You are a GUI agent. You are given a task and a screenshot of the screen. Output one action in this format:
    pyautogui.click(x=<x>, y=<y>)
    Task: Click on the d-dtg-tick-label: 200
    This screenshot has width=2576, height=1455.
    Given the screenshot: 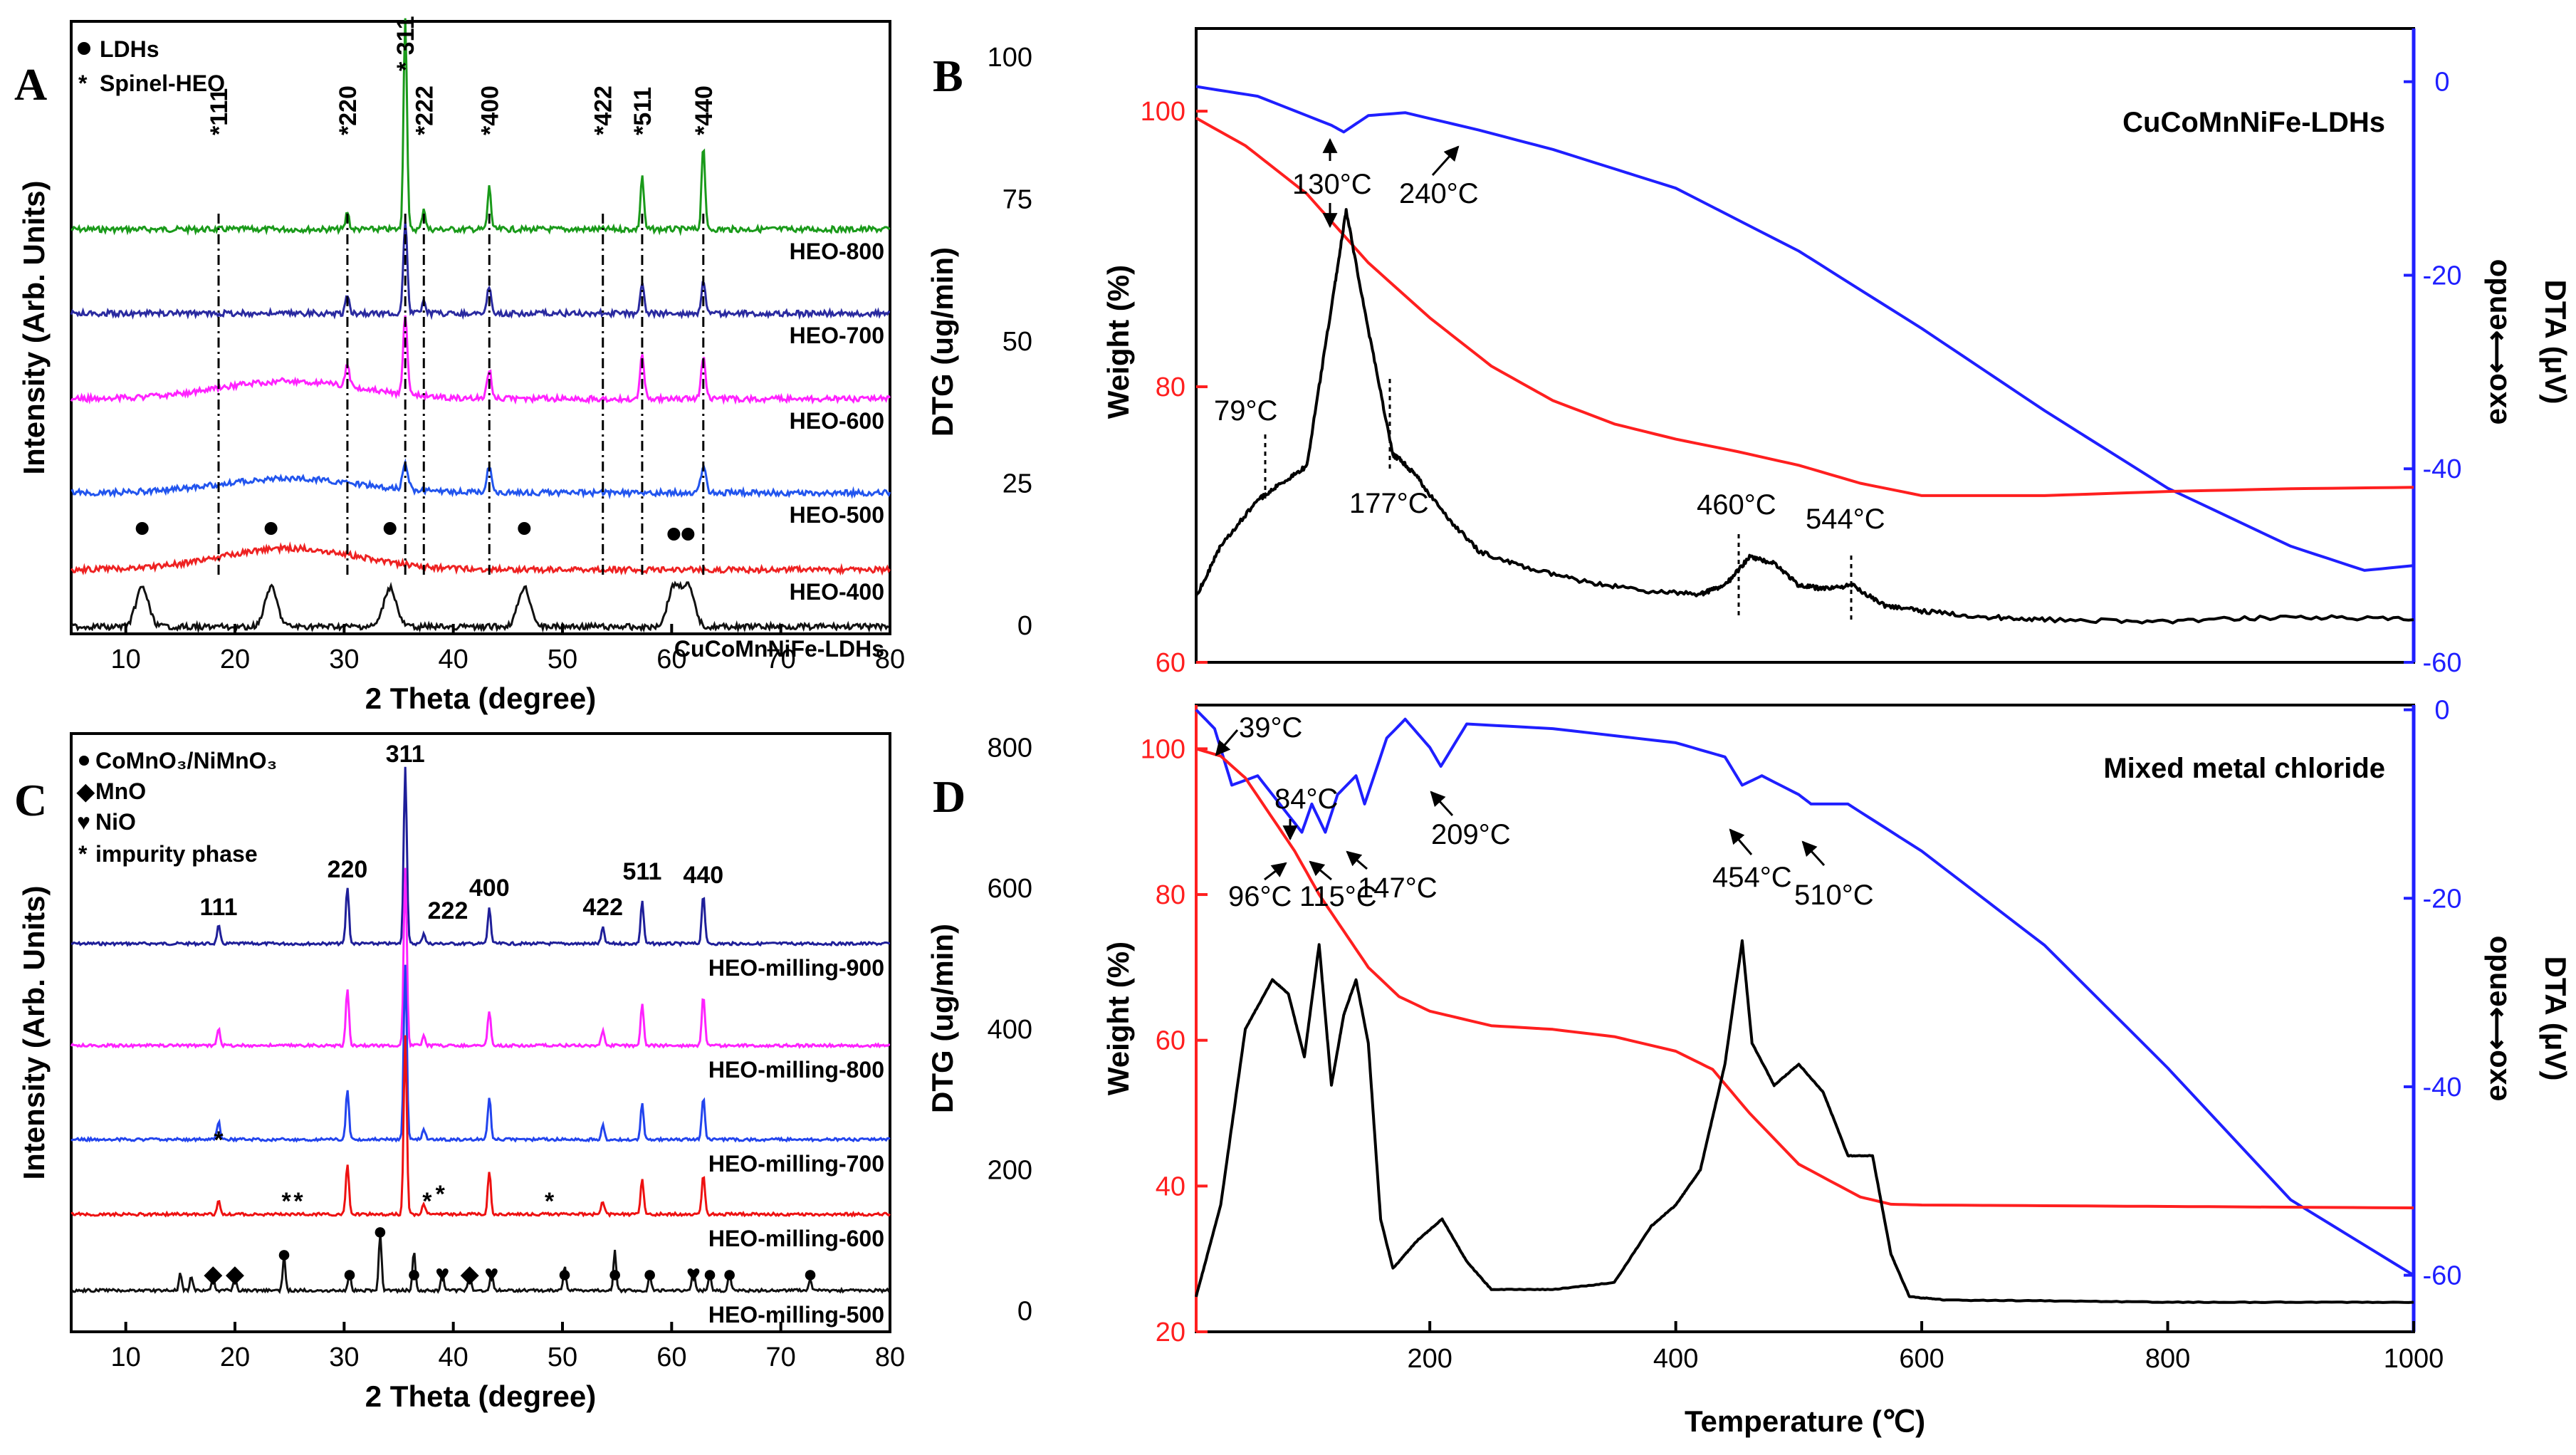 What is the action you would take?
    pyautogui.click(x=1010, y=1171)
    